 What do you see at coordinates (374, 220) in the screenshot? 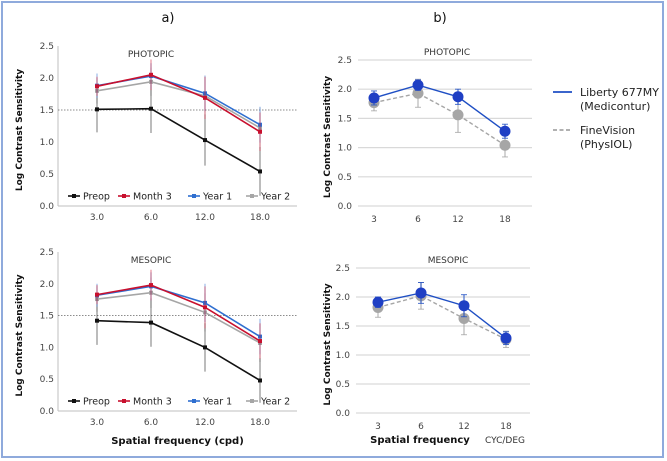
I see `x-tick-label: 3` at bounding box center [374, 220].